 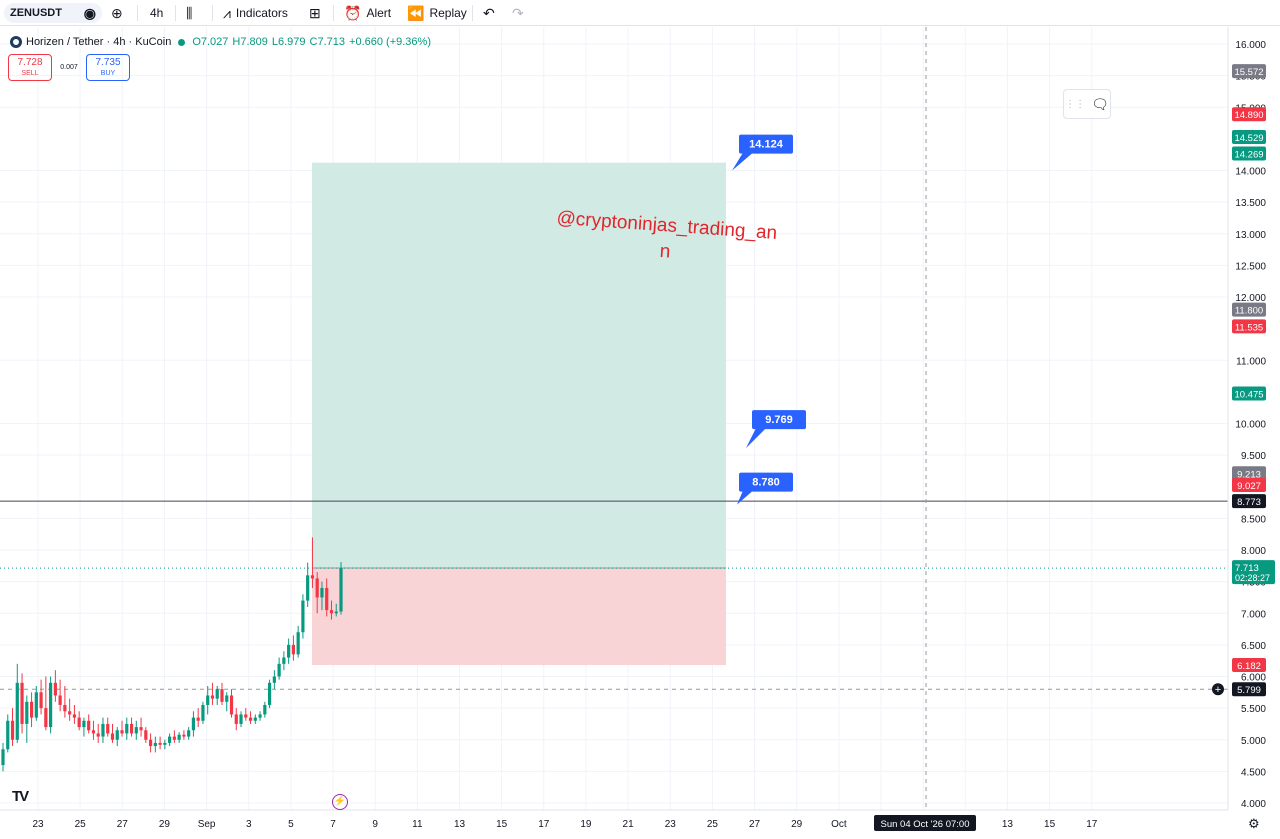 I want to click on interval-button: 4h, so click(x=156, y=13).